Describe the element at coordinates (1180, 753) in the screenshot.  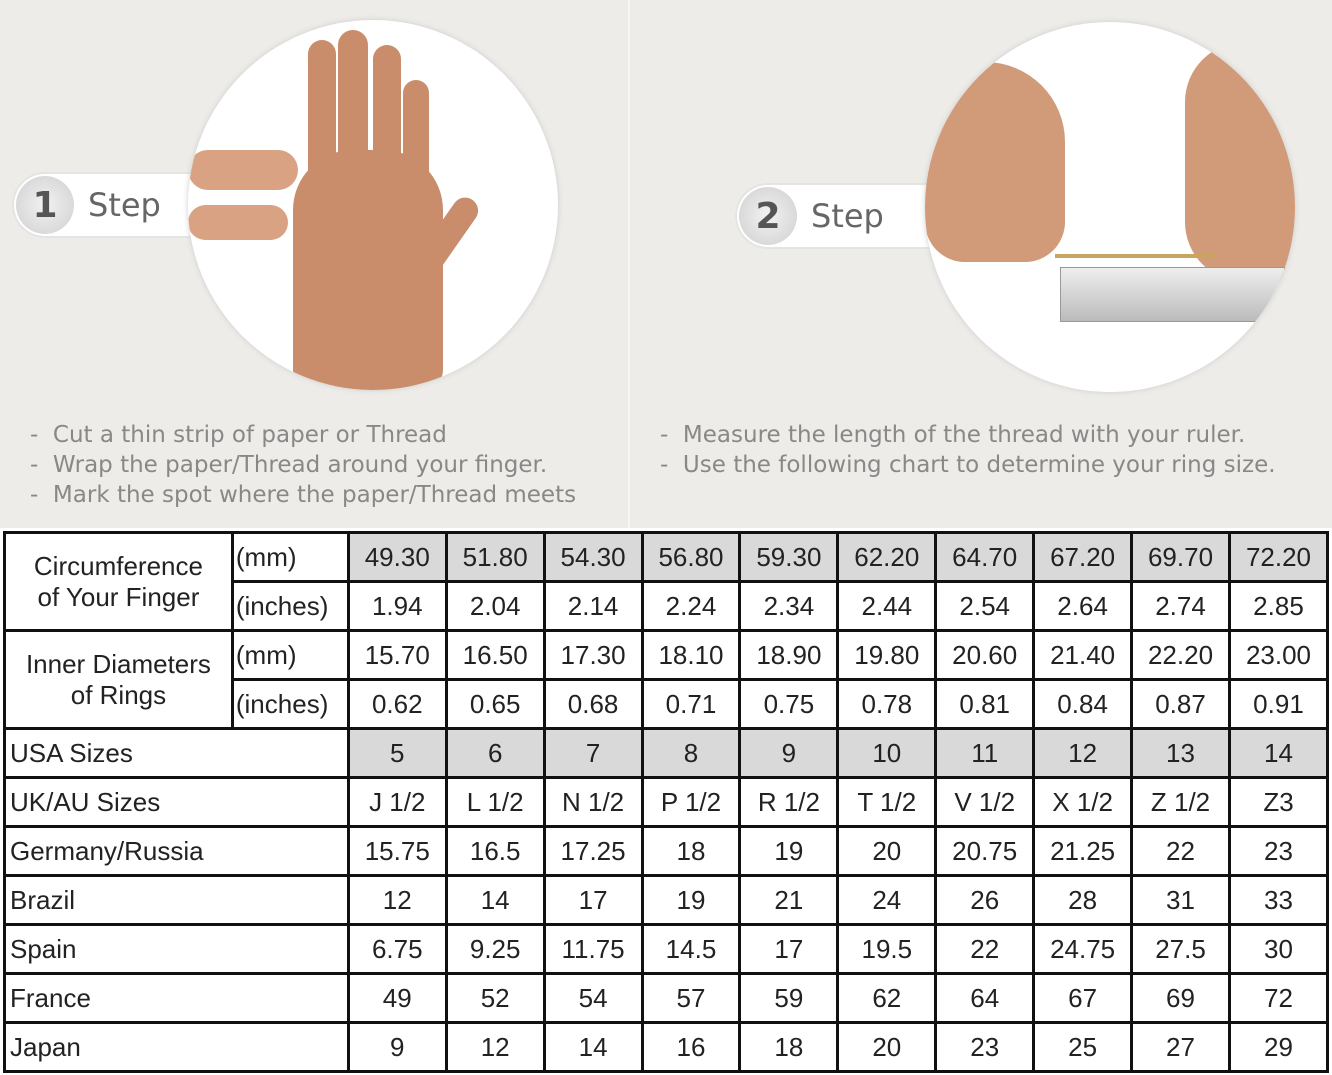
I see `table-cell: 13` at that location.